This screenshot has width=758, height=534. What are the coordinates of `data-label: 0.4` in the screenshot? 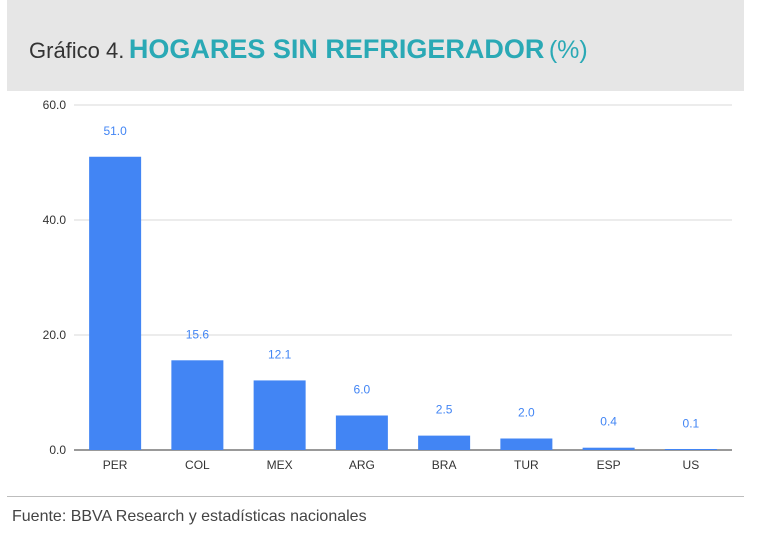 It's located at (608, 422).